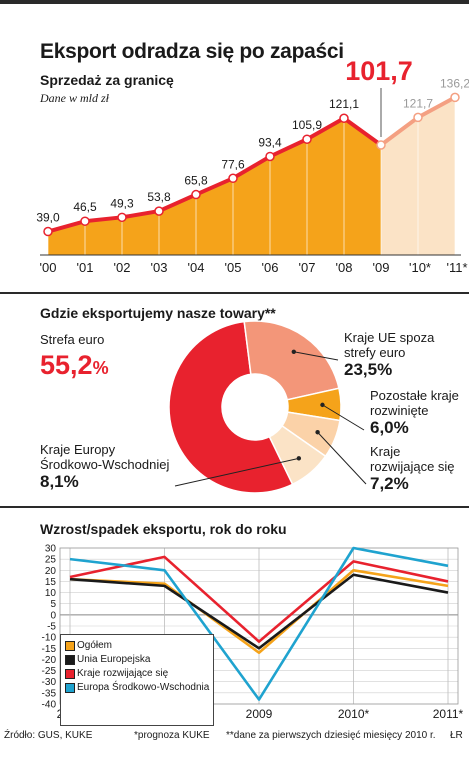  Describe the element at coordinates (53, 615) in the screenshot. I see `y-tick-label: 0` at that location.